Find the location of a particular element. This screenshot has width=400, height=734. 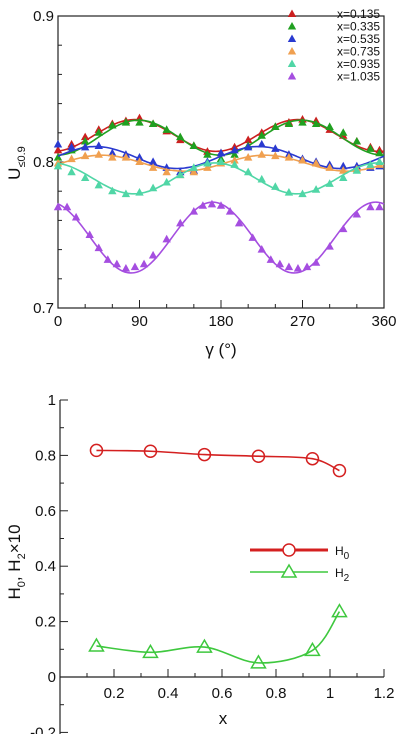

chart2-legend-label: H2 is located at coordinates (342, 575).